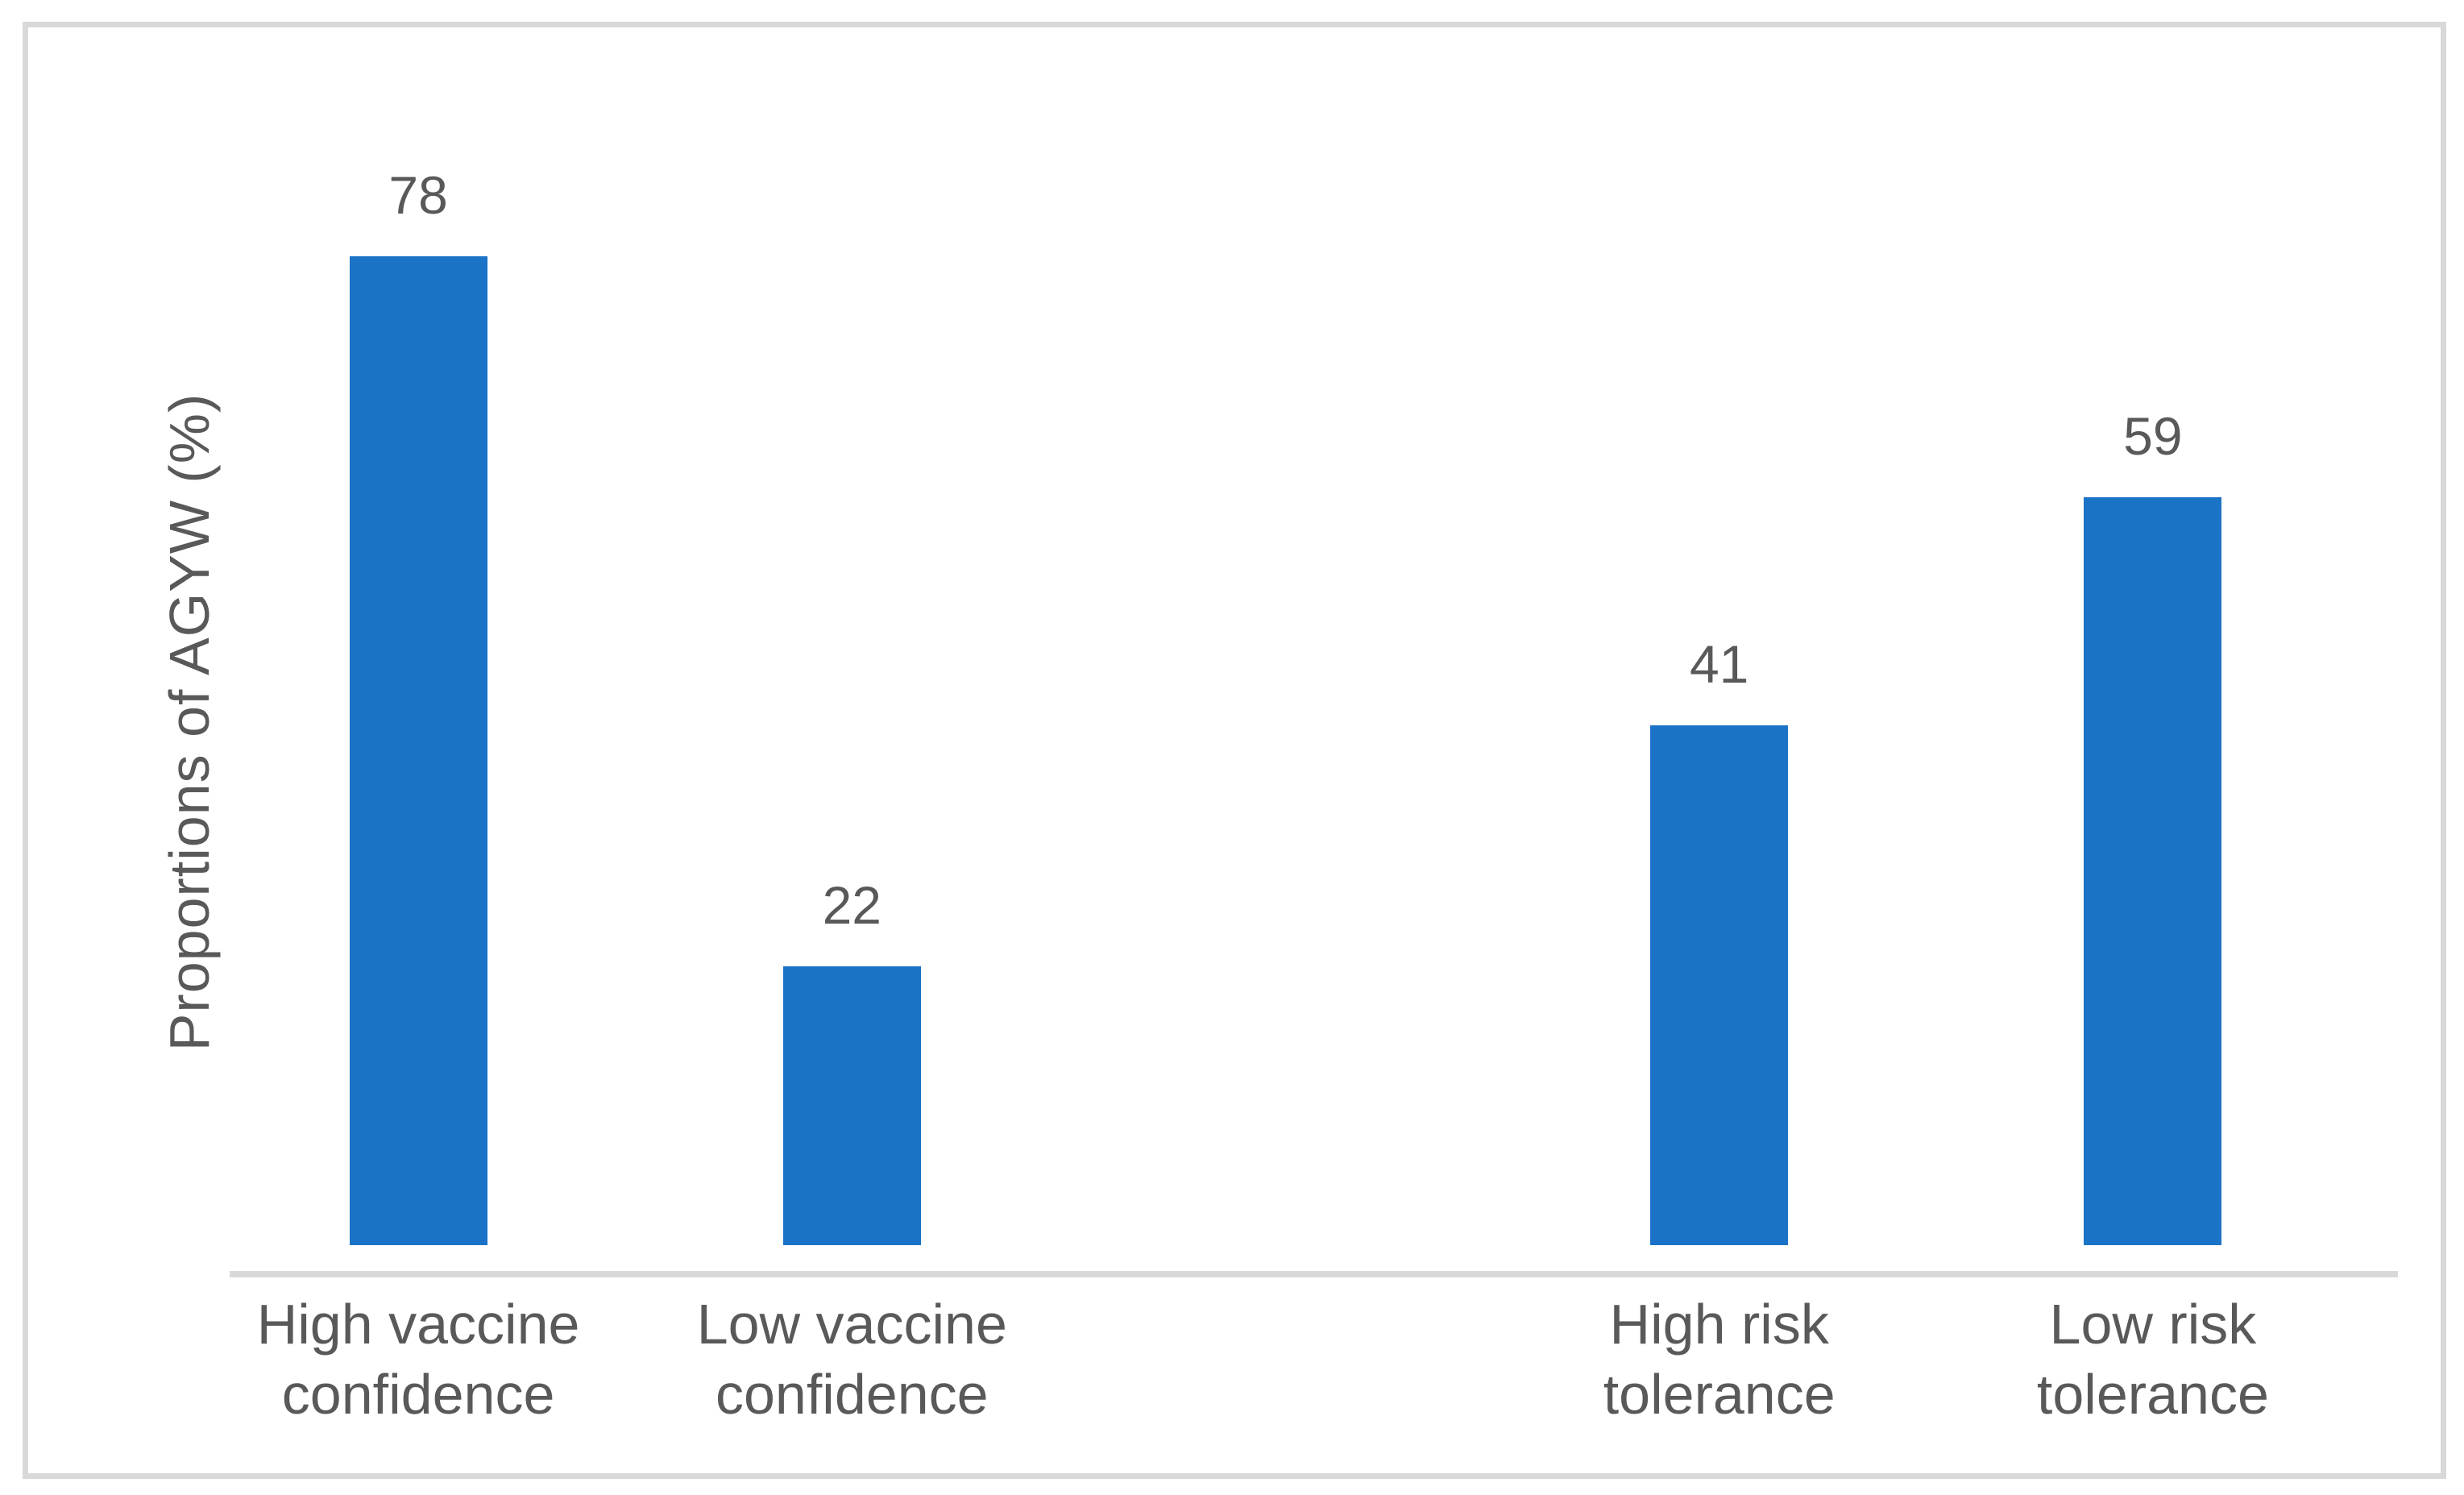 The image size is (2464, 1495). I want to click on category-label-line: High vaccine, so click(418, 1324).